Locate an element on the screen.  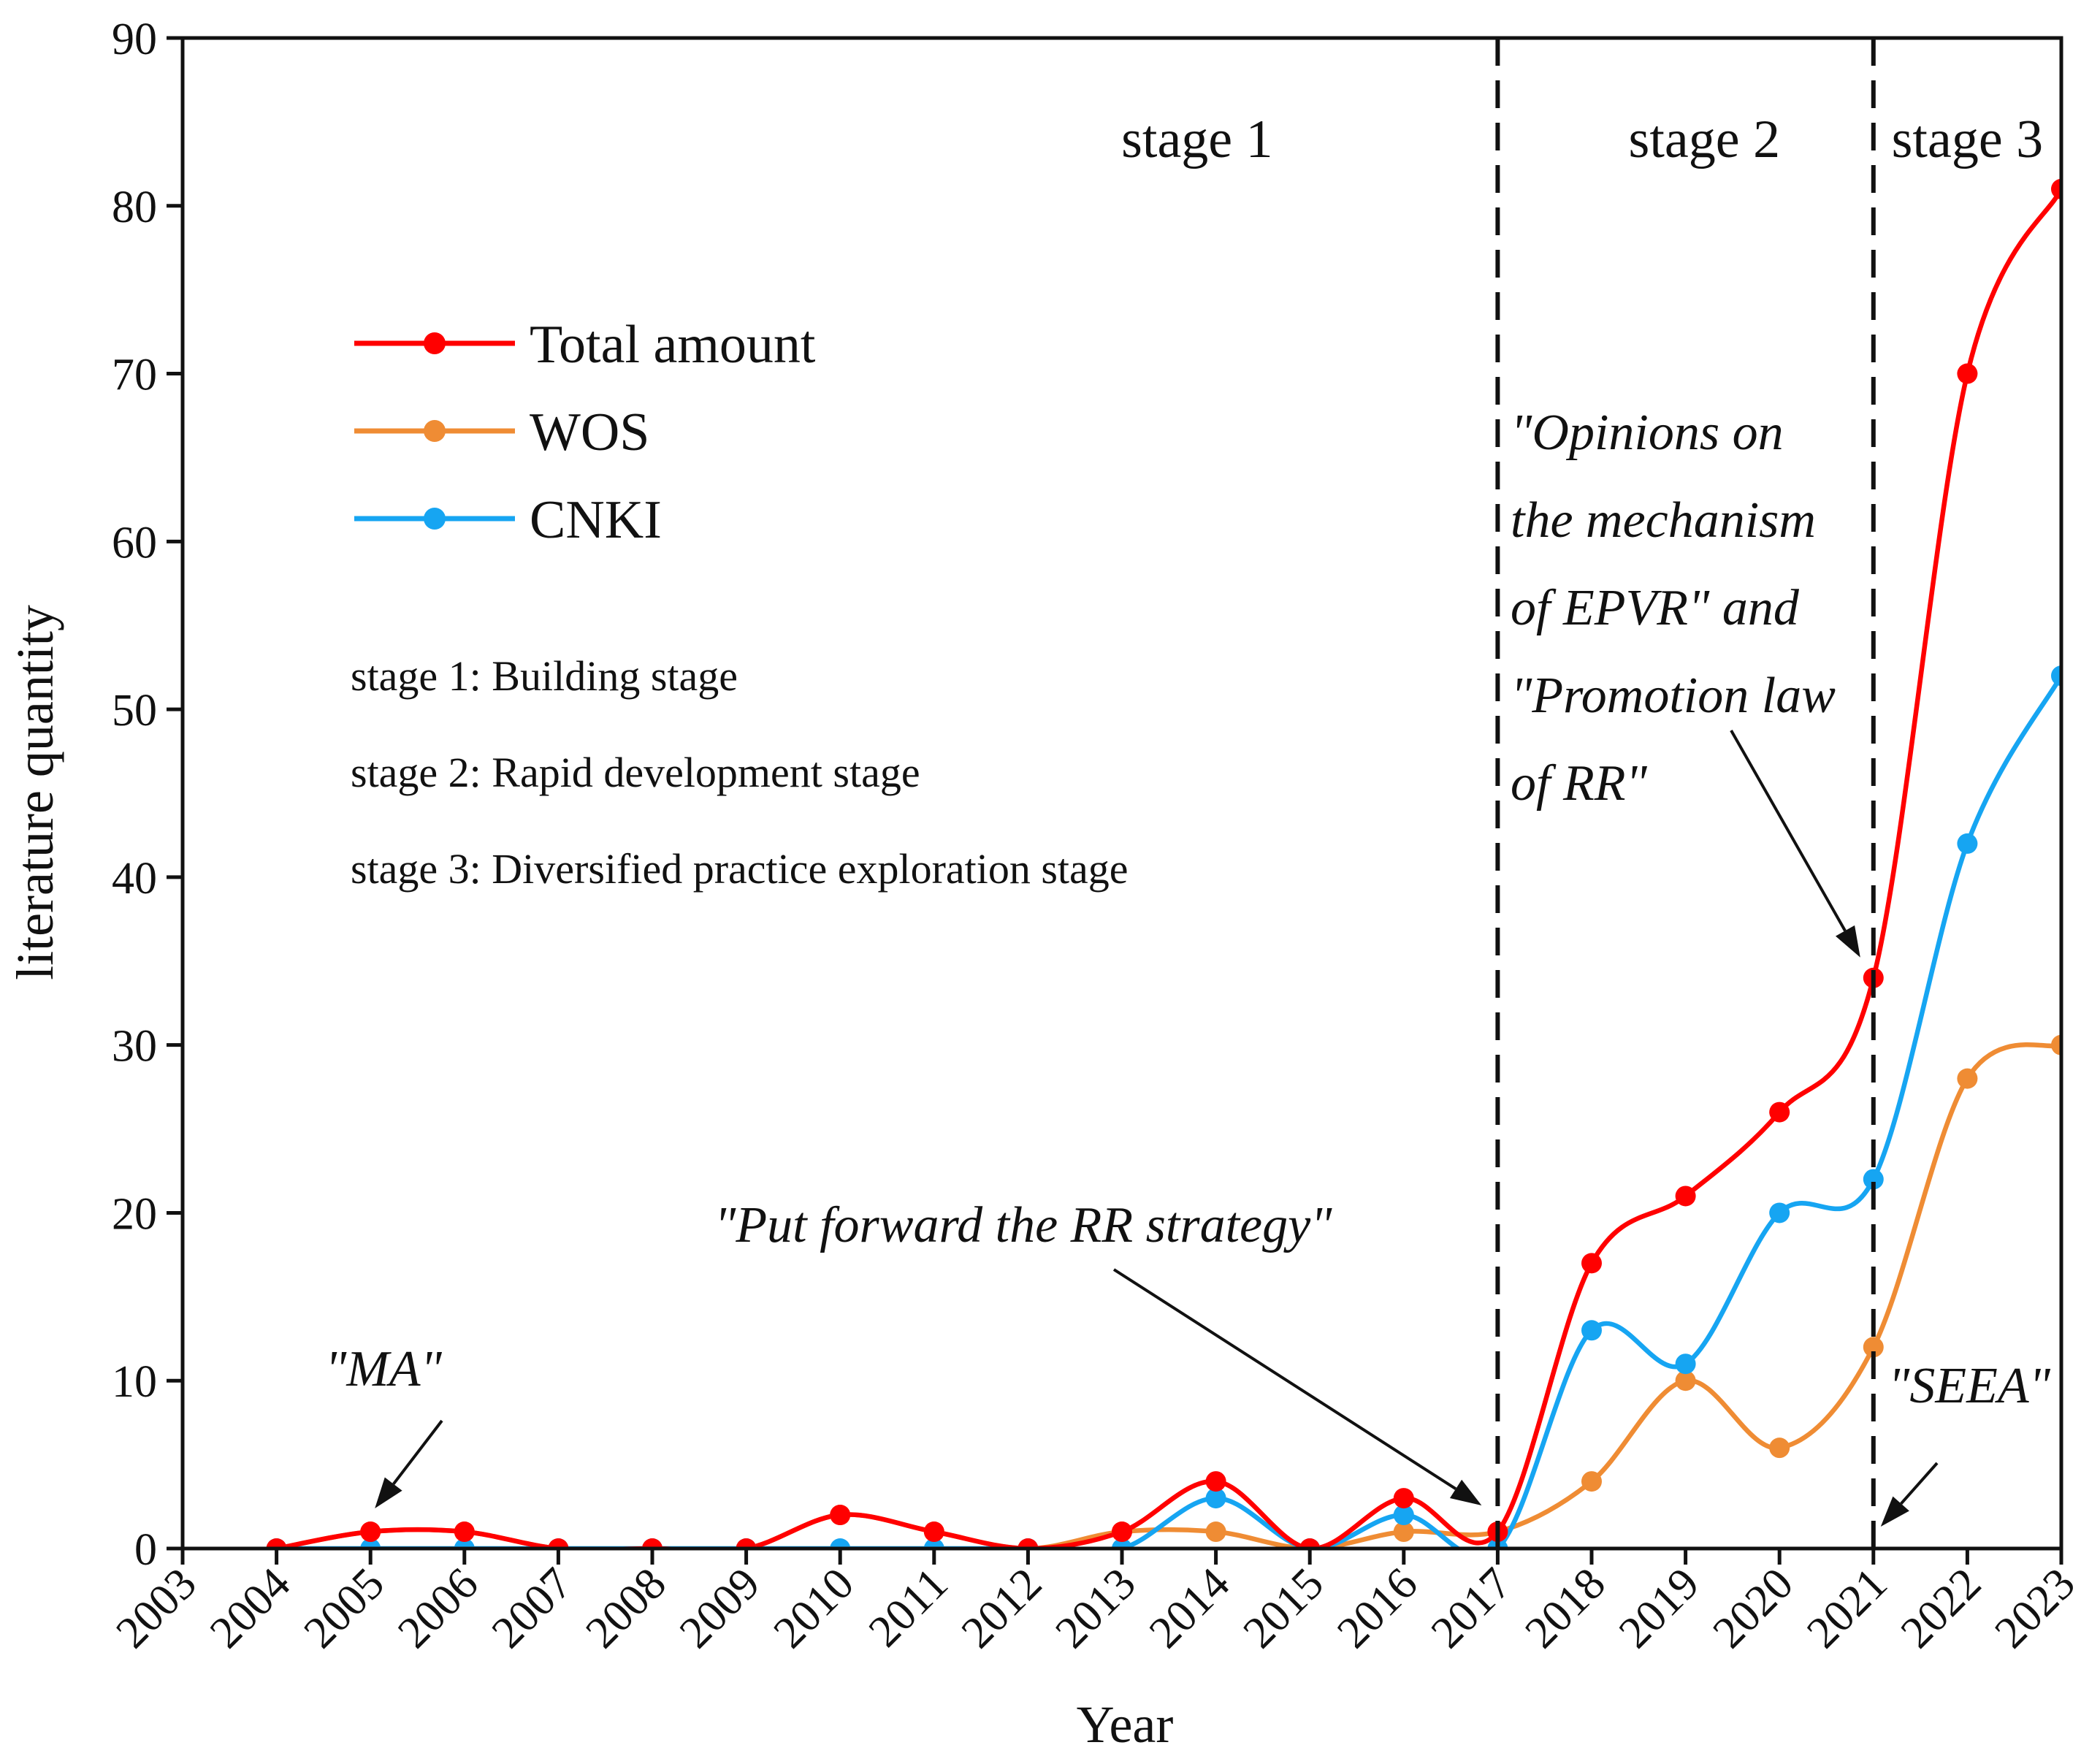
y-tick-label: 50 is located at coordinates (134, 711).